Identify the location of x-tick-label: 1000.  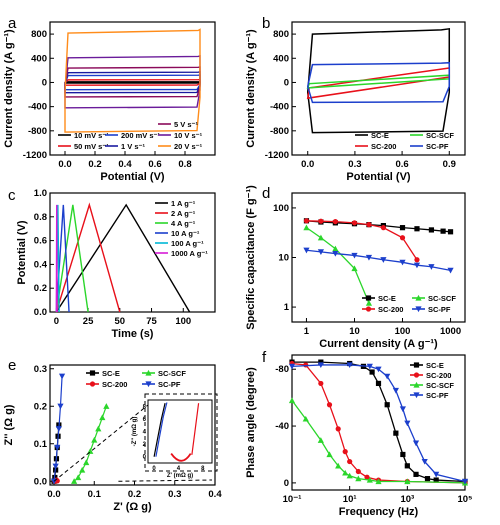
(450, 331).